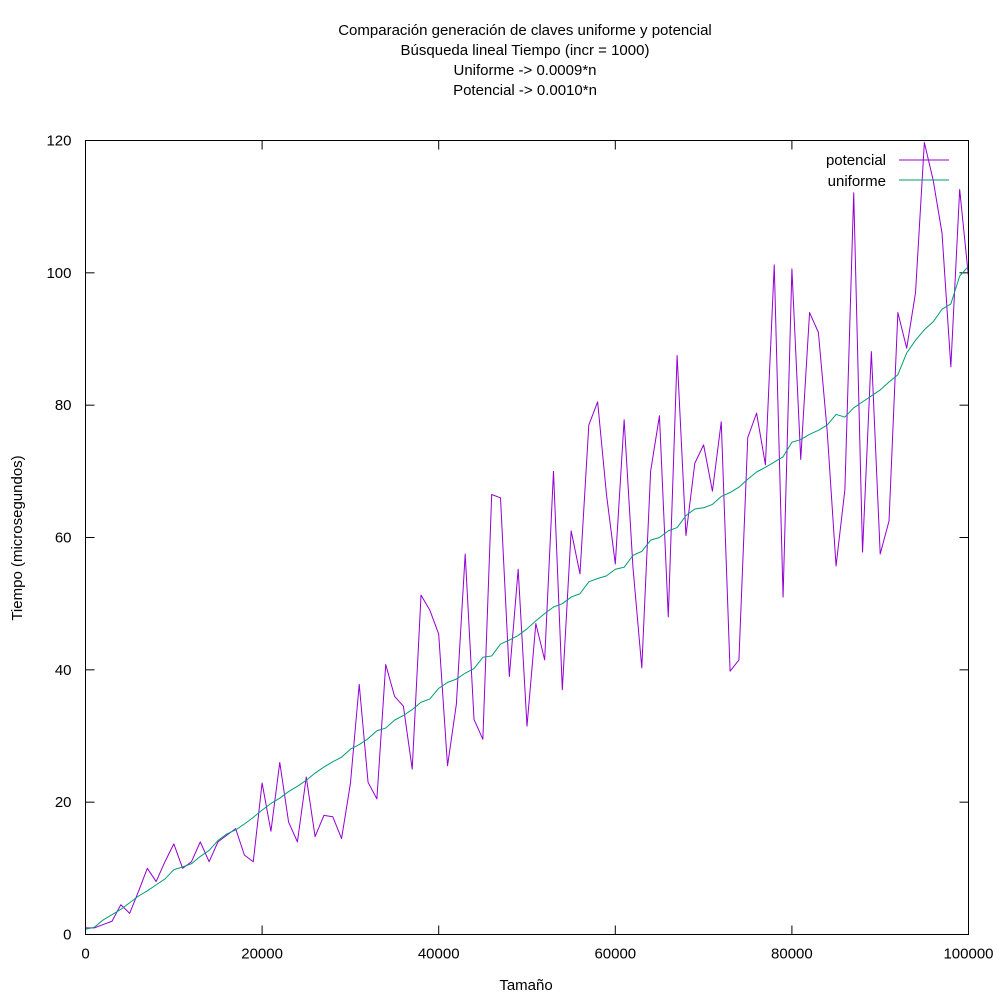 The height and width of the screenshot is (1000, 1000). I want to click on x-tick-label: 100000, so click(968, 954).